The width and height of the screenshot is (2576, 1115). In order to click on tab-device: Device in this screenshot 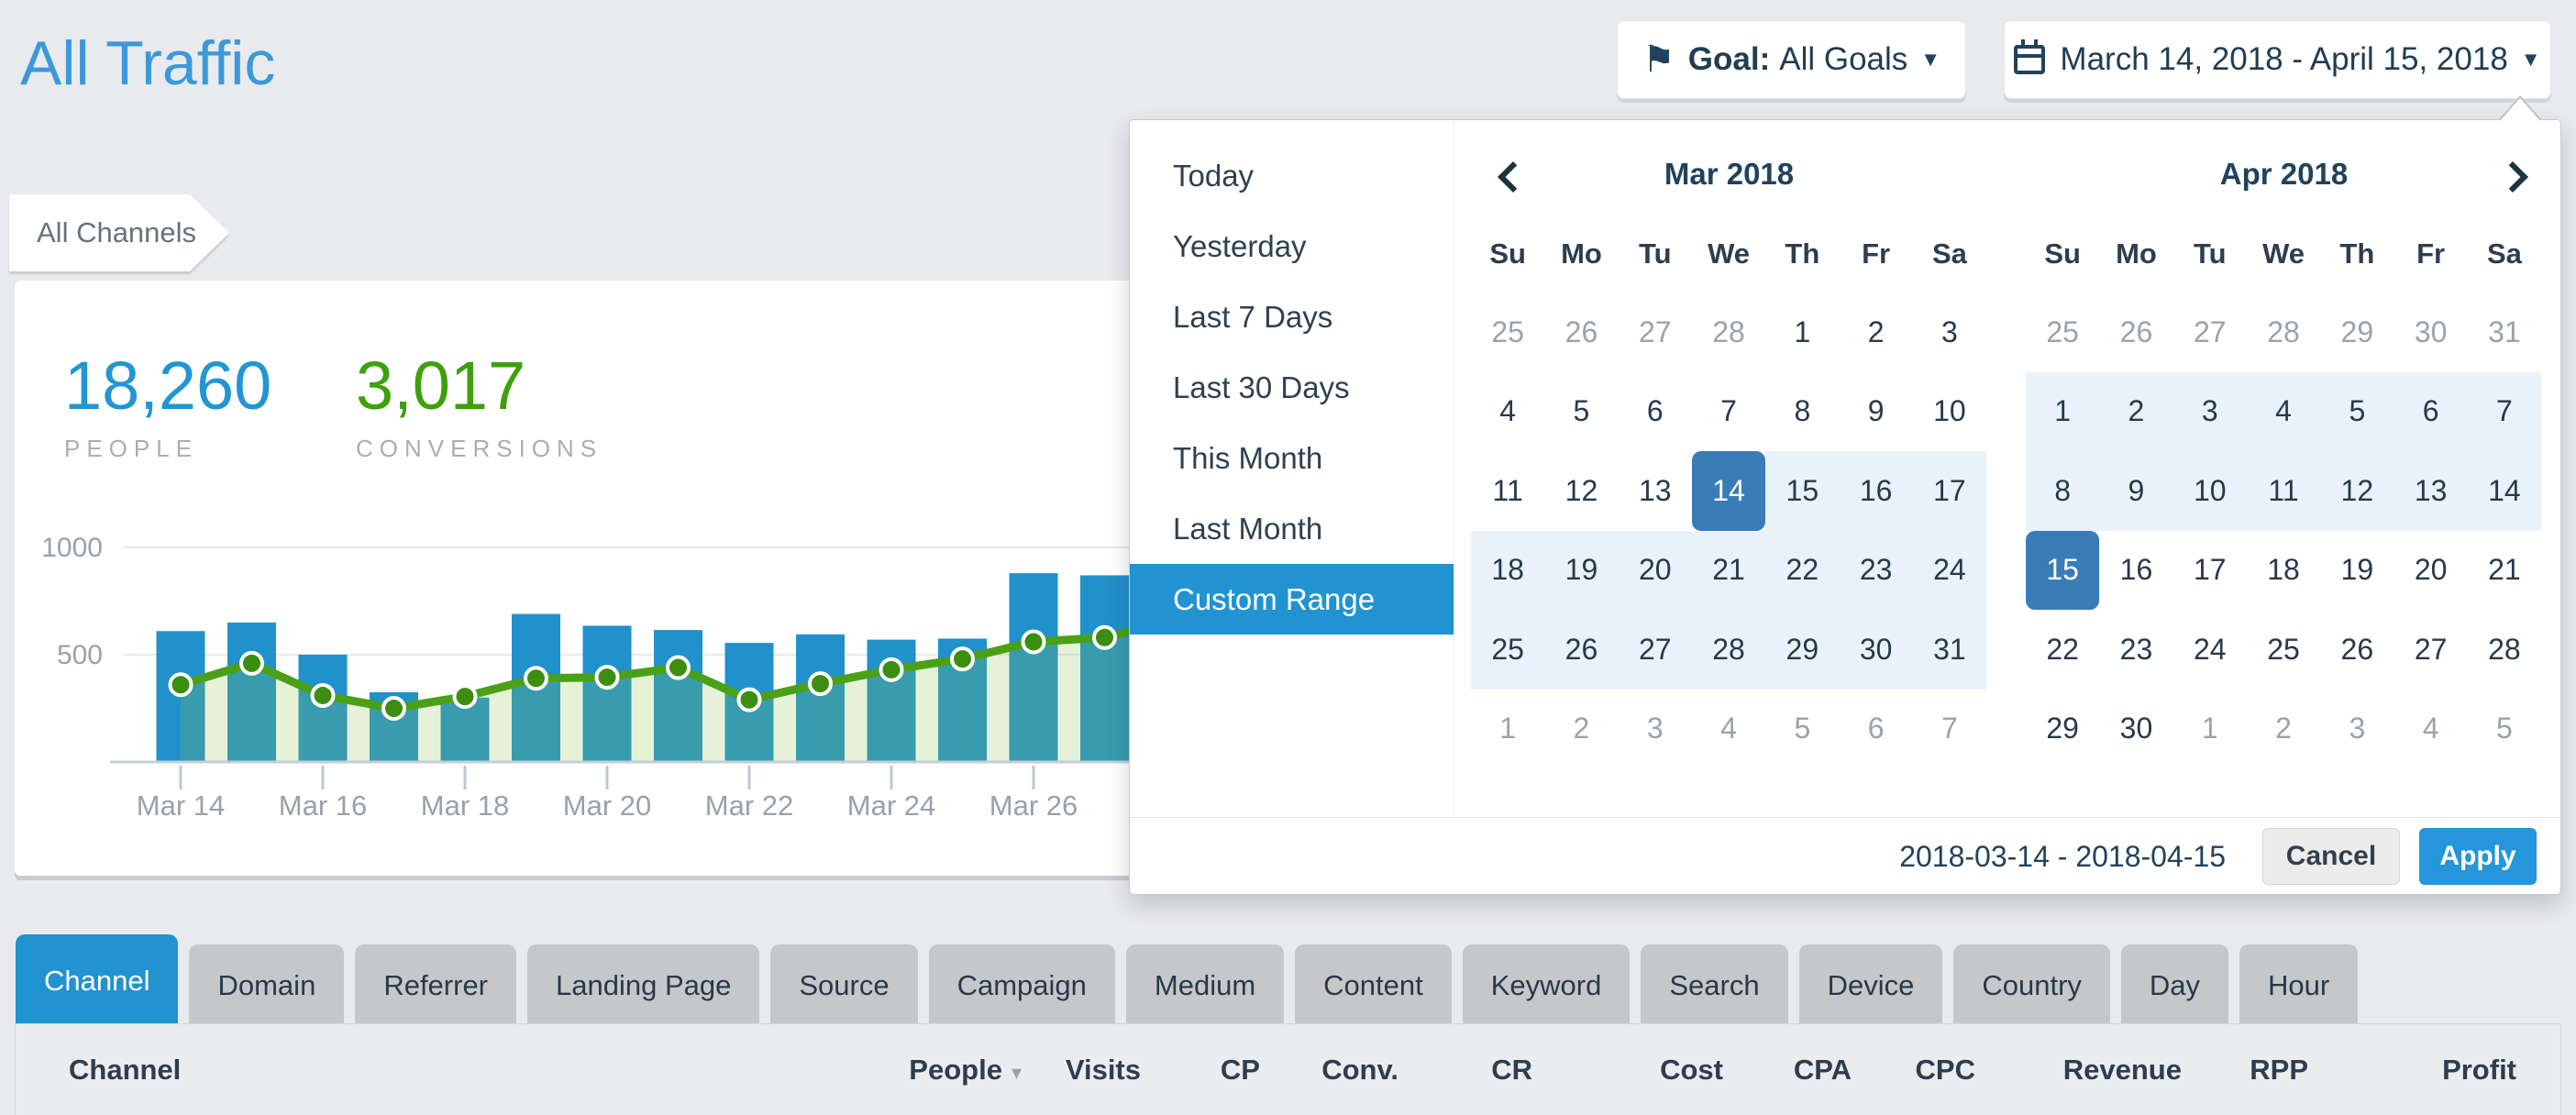, I will do `click(1870, 985)`.